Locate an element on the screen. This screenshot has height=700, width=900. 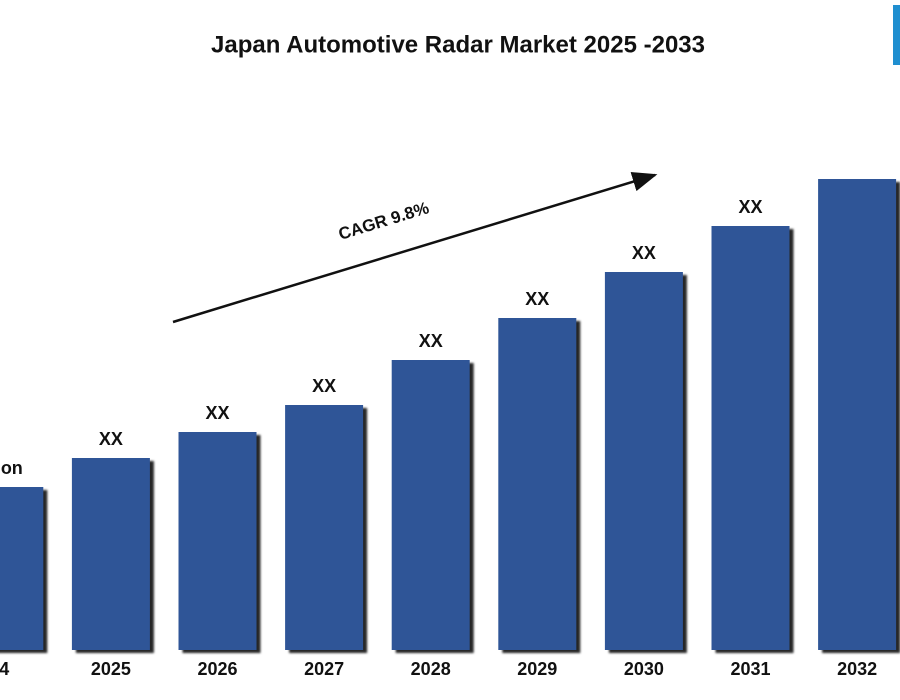
logo-fragment is located at coordinates (896, 35).